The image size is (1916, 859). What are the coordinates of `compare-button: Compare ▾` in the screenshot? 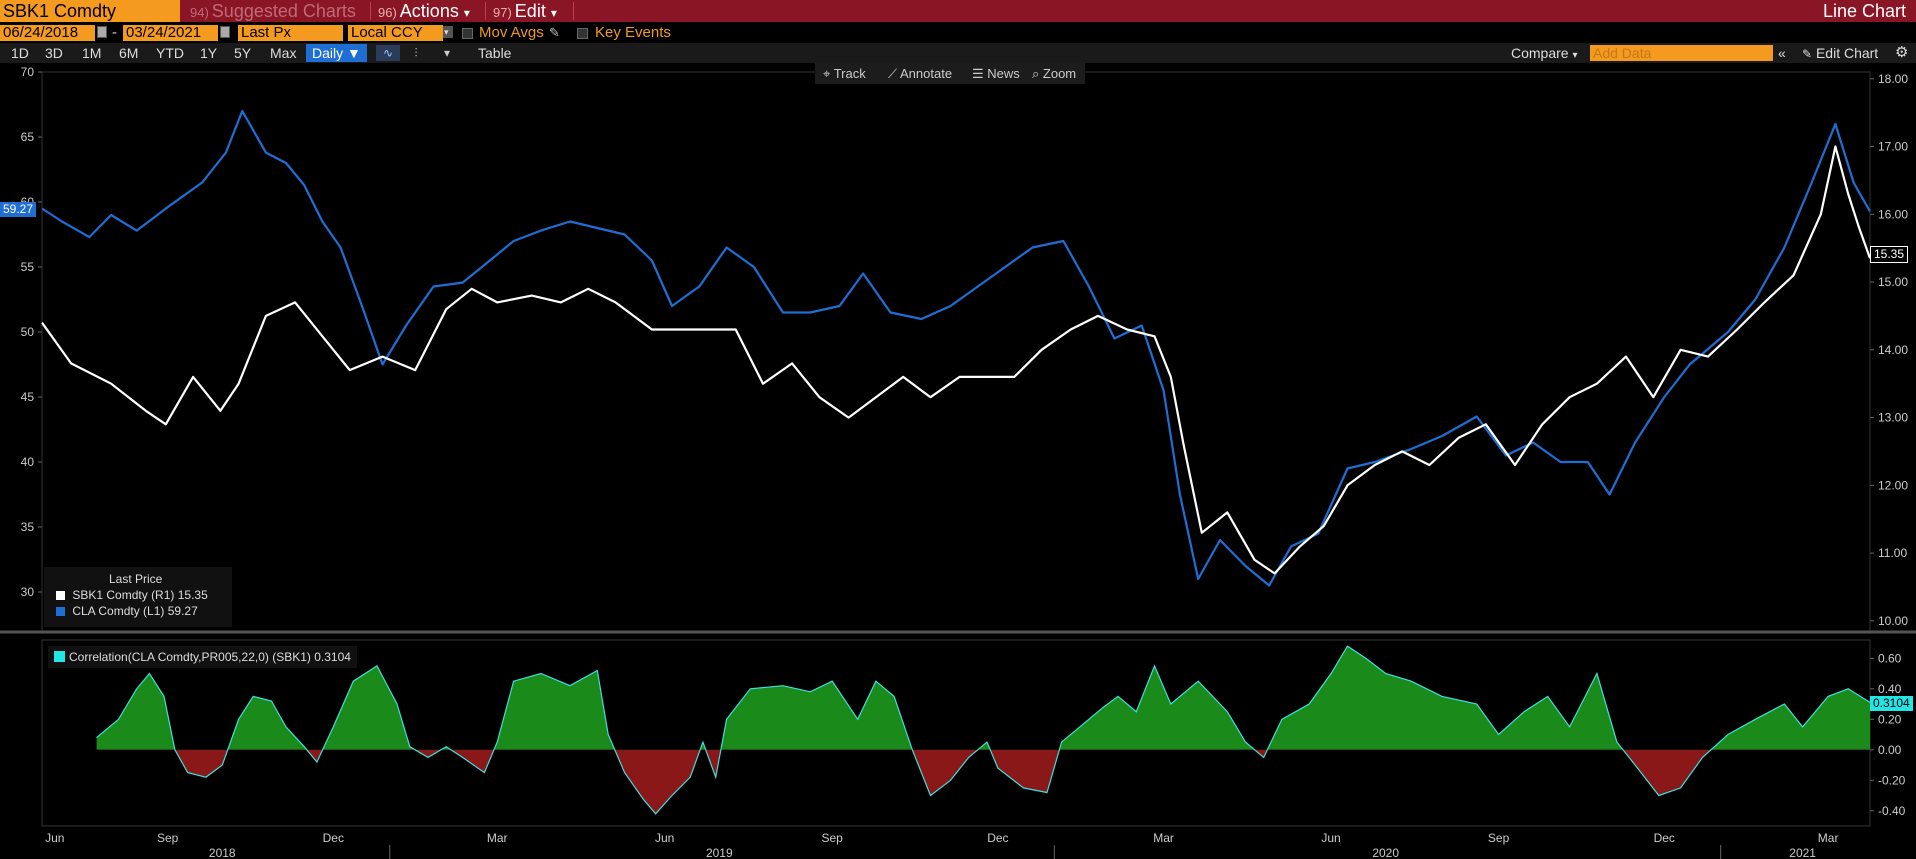 It's located at (1544, 53).